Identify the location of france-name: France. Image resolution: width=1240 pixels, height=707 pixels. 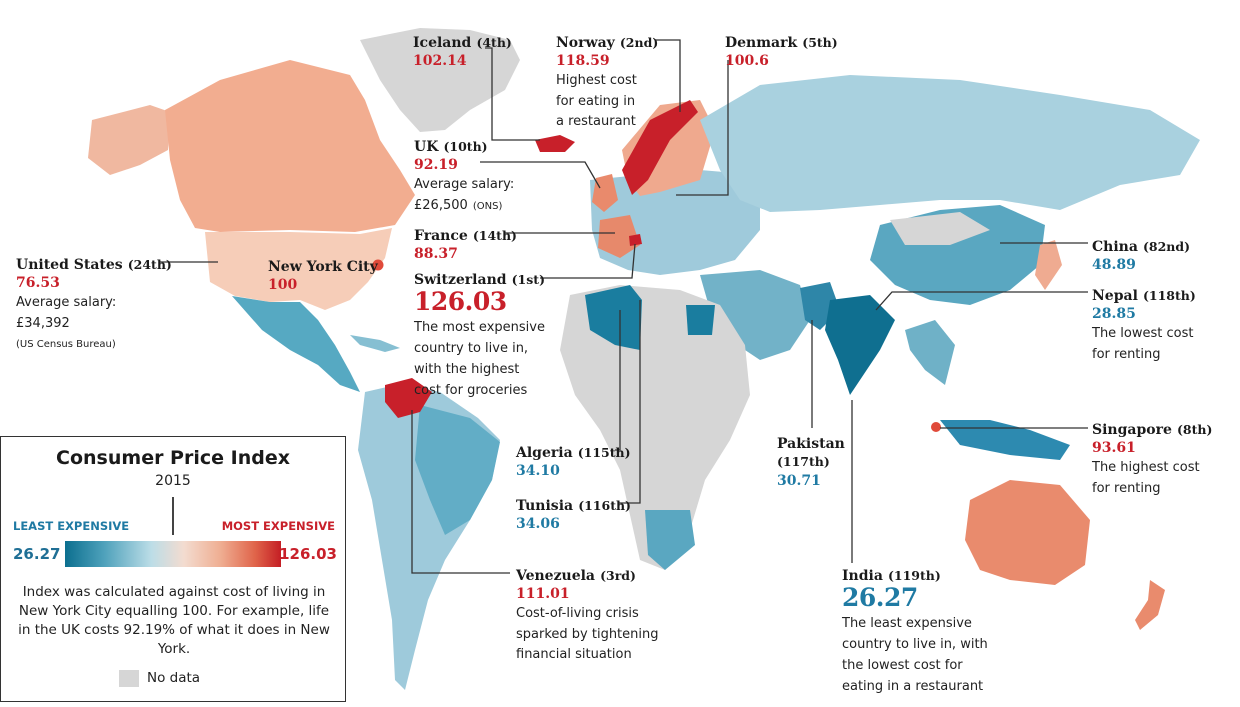
(441, 236).